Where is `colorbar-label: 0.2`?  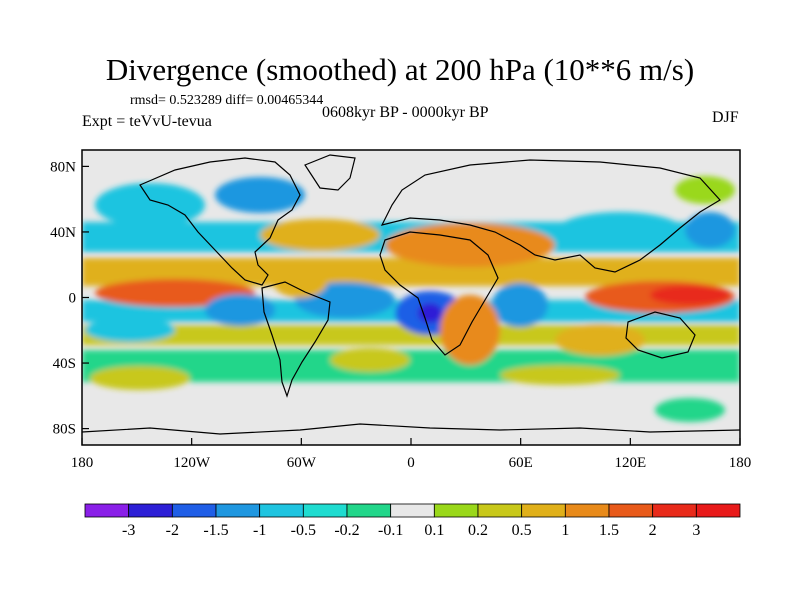
colorbar-label: 0.2 is located at coordinates (478, 530).